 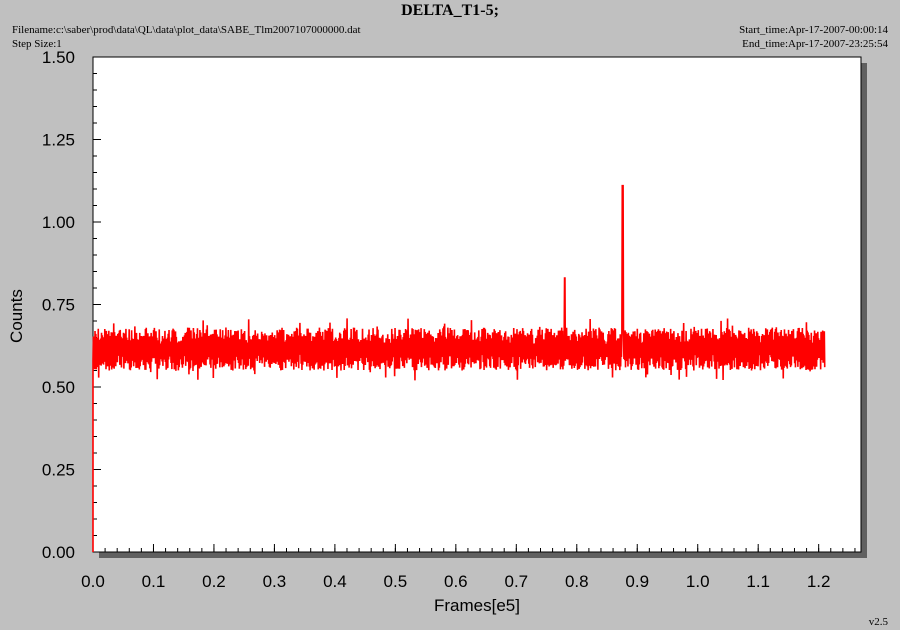 I want to click on y-tick-label: 0.75, so click(x=58, y=305).